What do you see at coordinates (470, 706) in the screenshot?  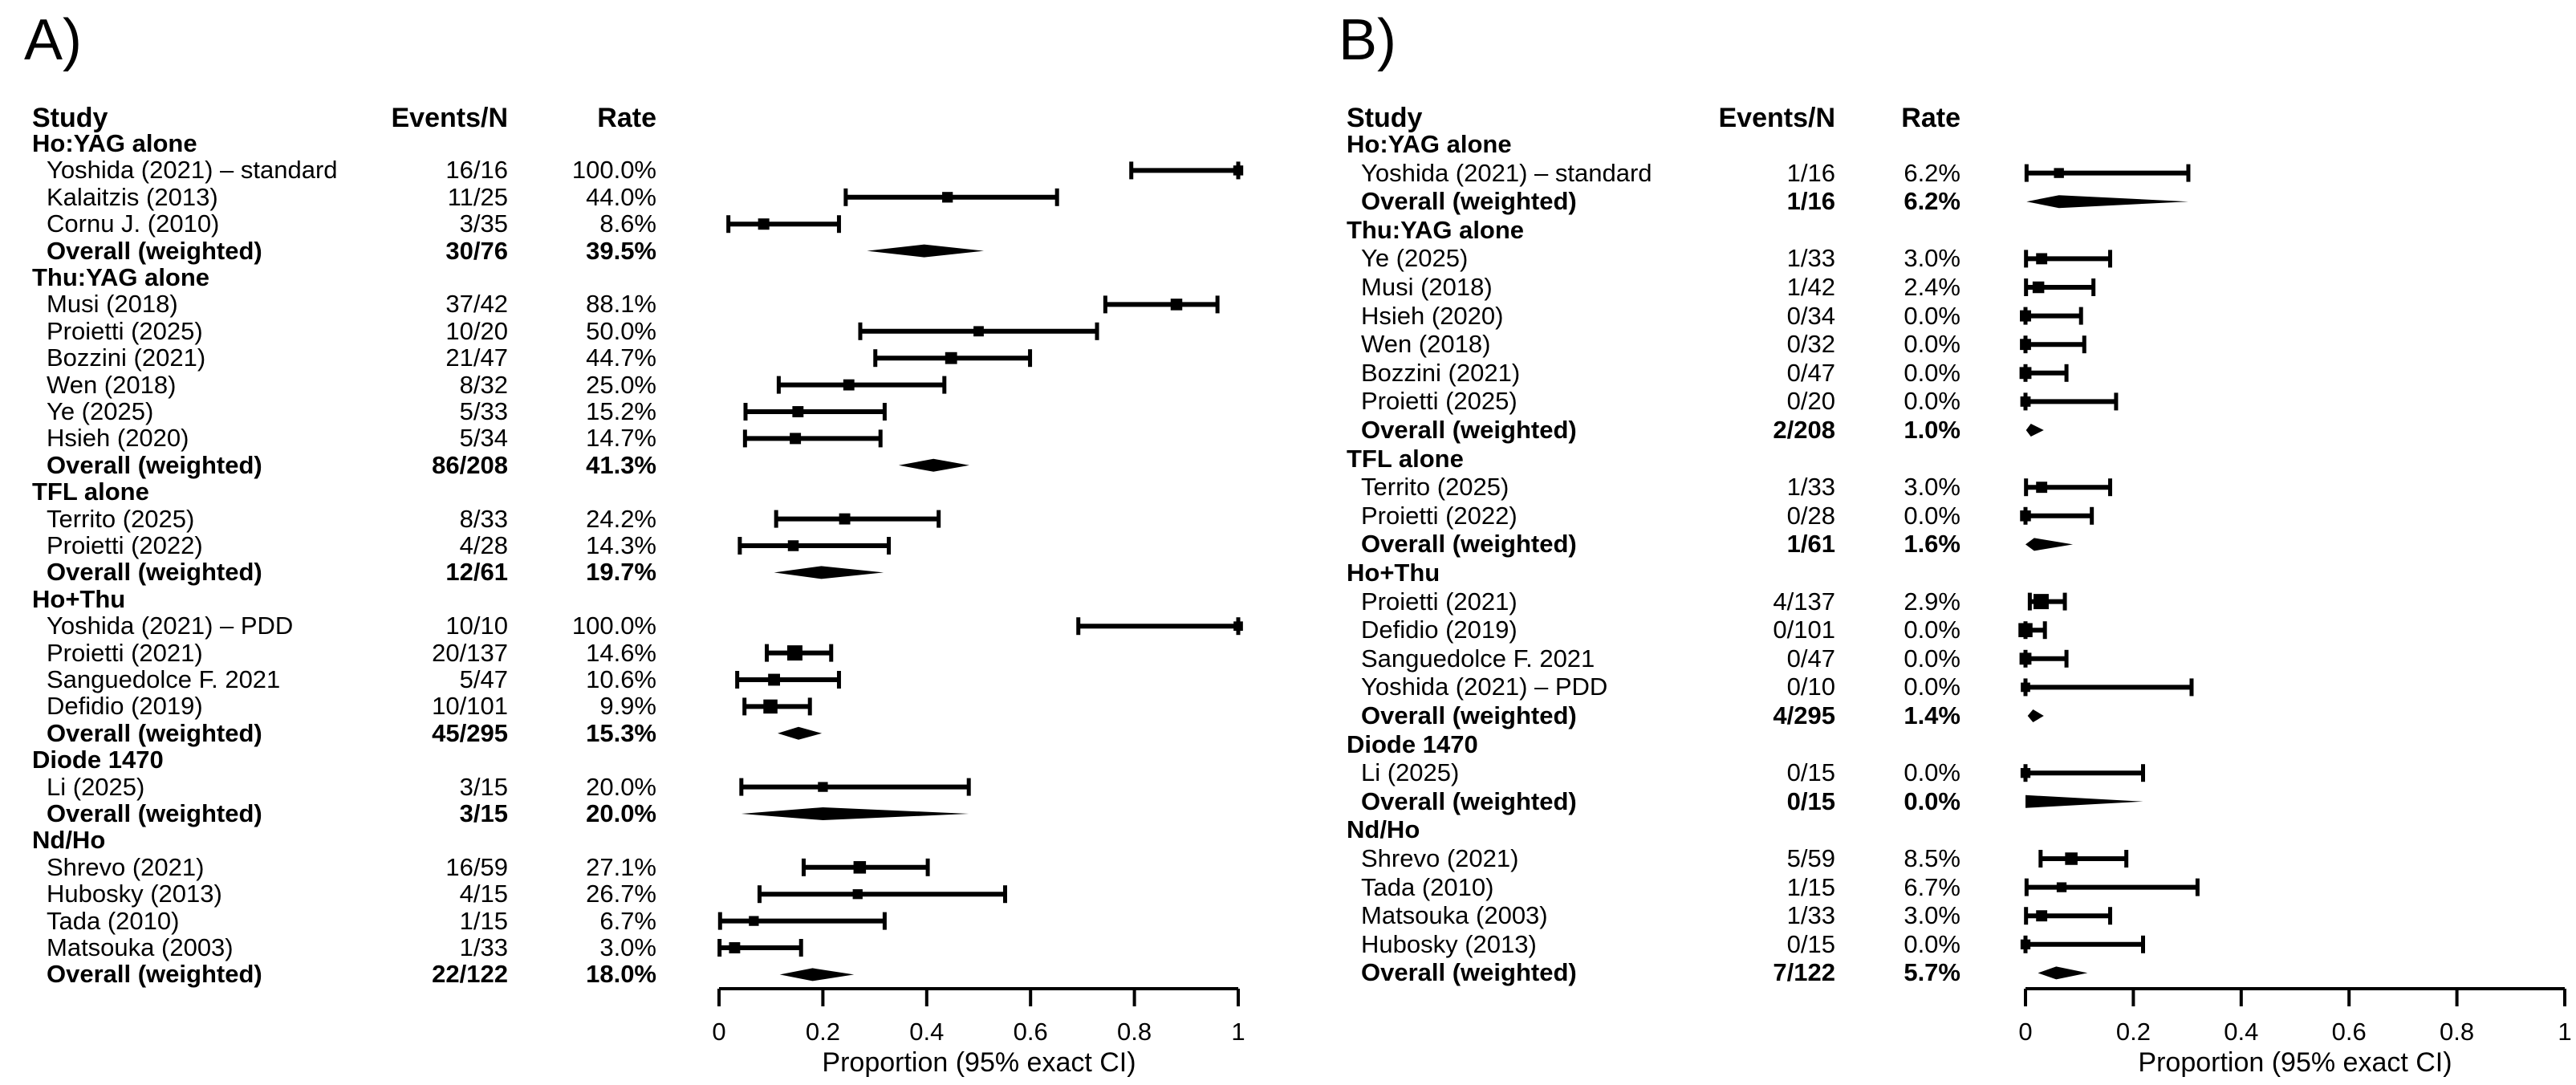 I see `events-n-value: 10/101` at bounding box center [470, 706].